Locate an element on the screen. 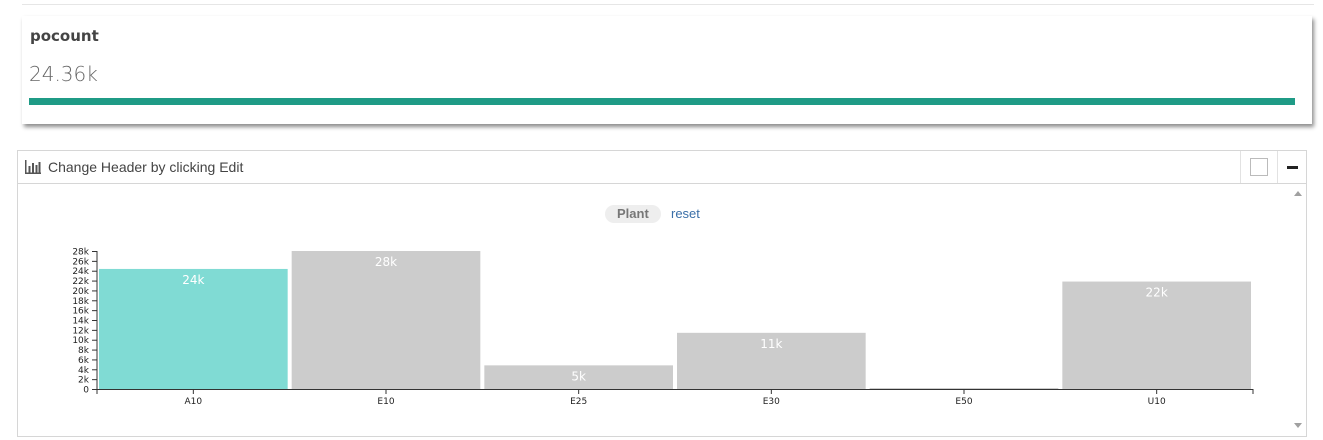  panel-header: Change Header by clicking Edit is located at coordinates (662, 167).